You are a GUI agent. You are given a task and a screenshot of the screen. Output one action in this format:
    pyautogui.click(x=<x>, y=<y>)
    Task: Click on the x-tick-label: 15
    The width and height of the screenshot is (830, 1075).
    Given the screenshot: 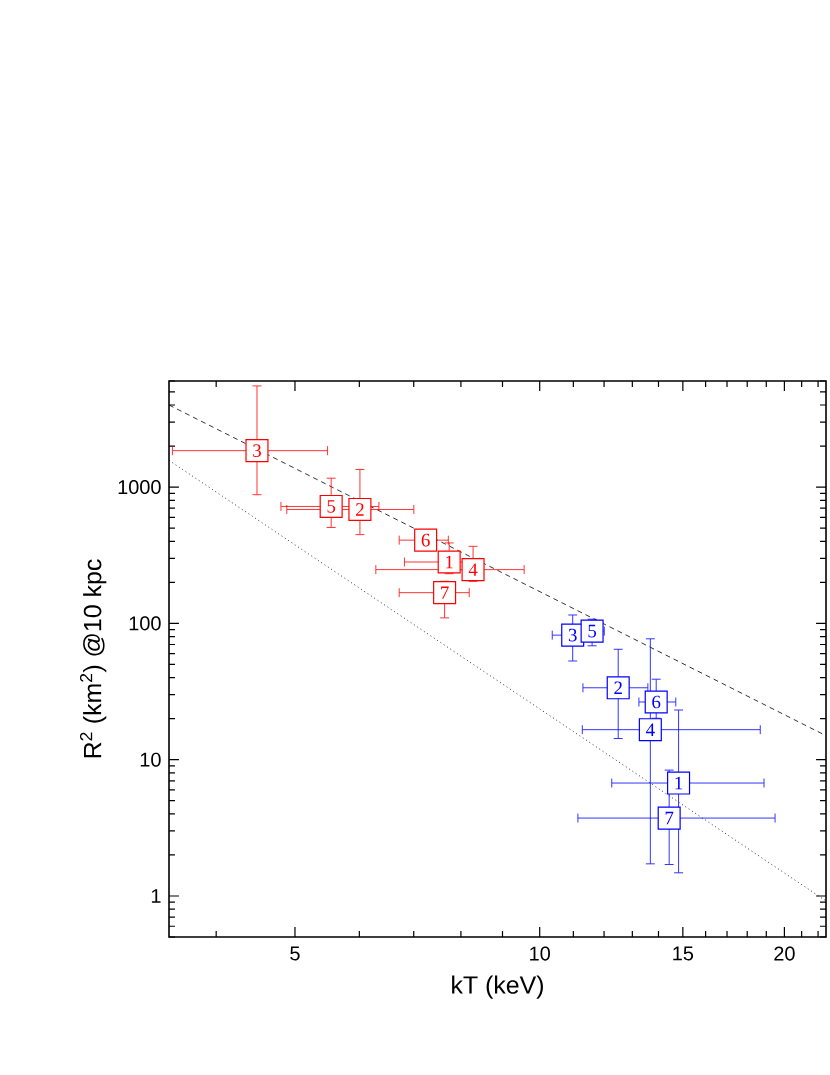 What is the action you would take?
    pyautogui.click(x=683, y=953)
    